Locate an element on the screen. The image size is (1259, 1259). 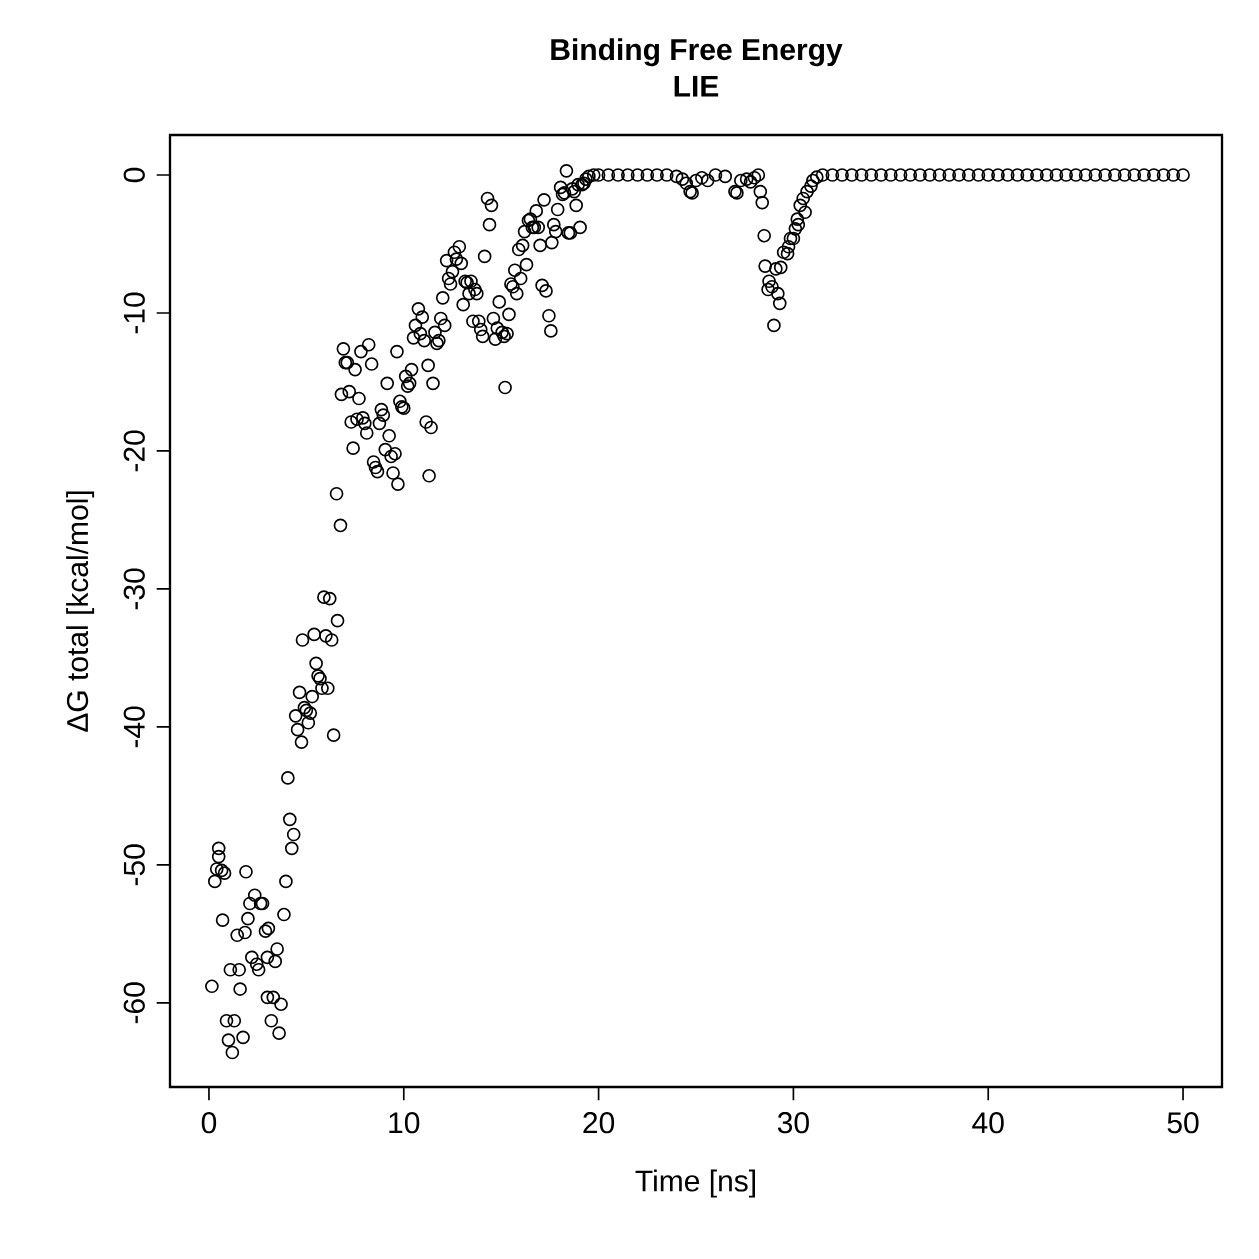
x-axis-title: Time [ns] is located at coordinates (695, 1183).